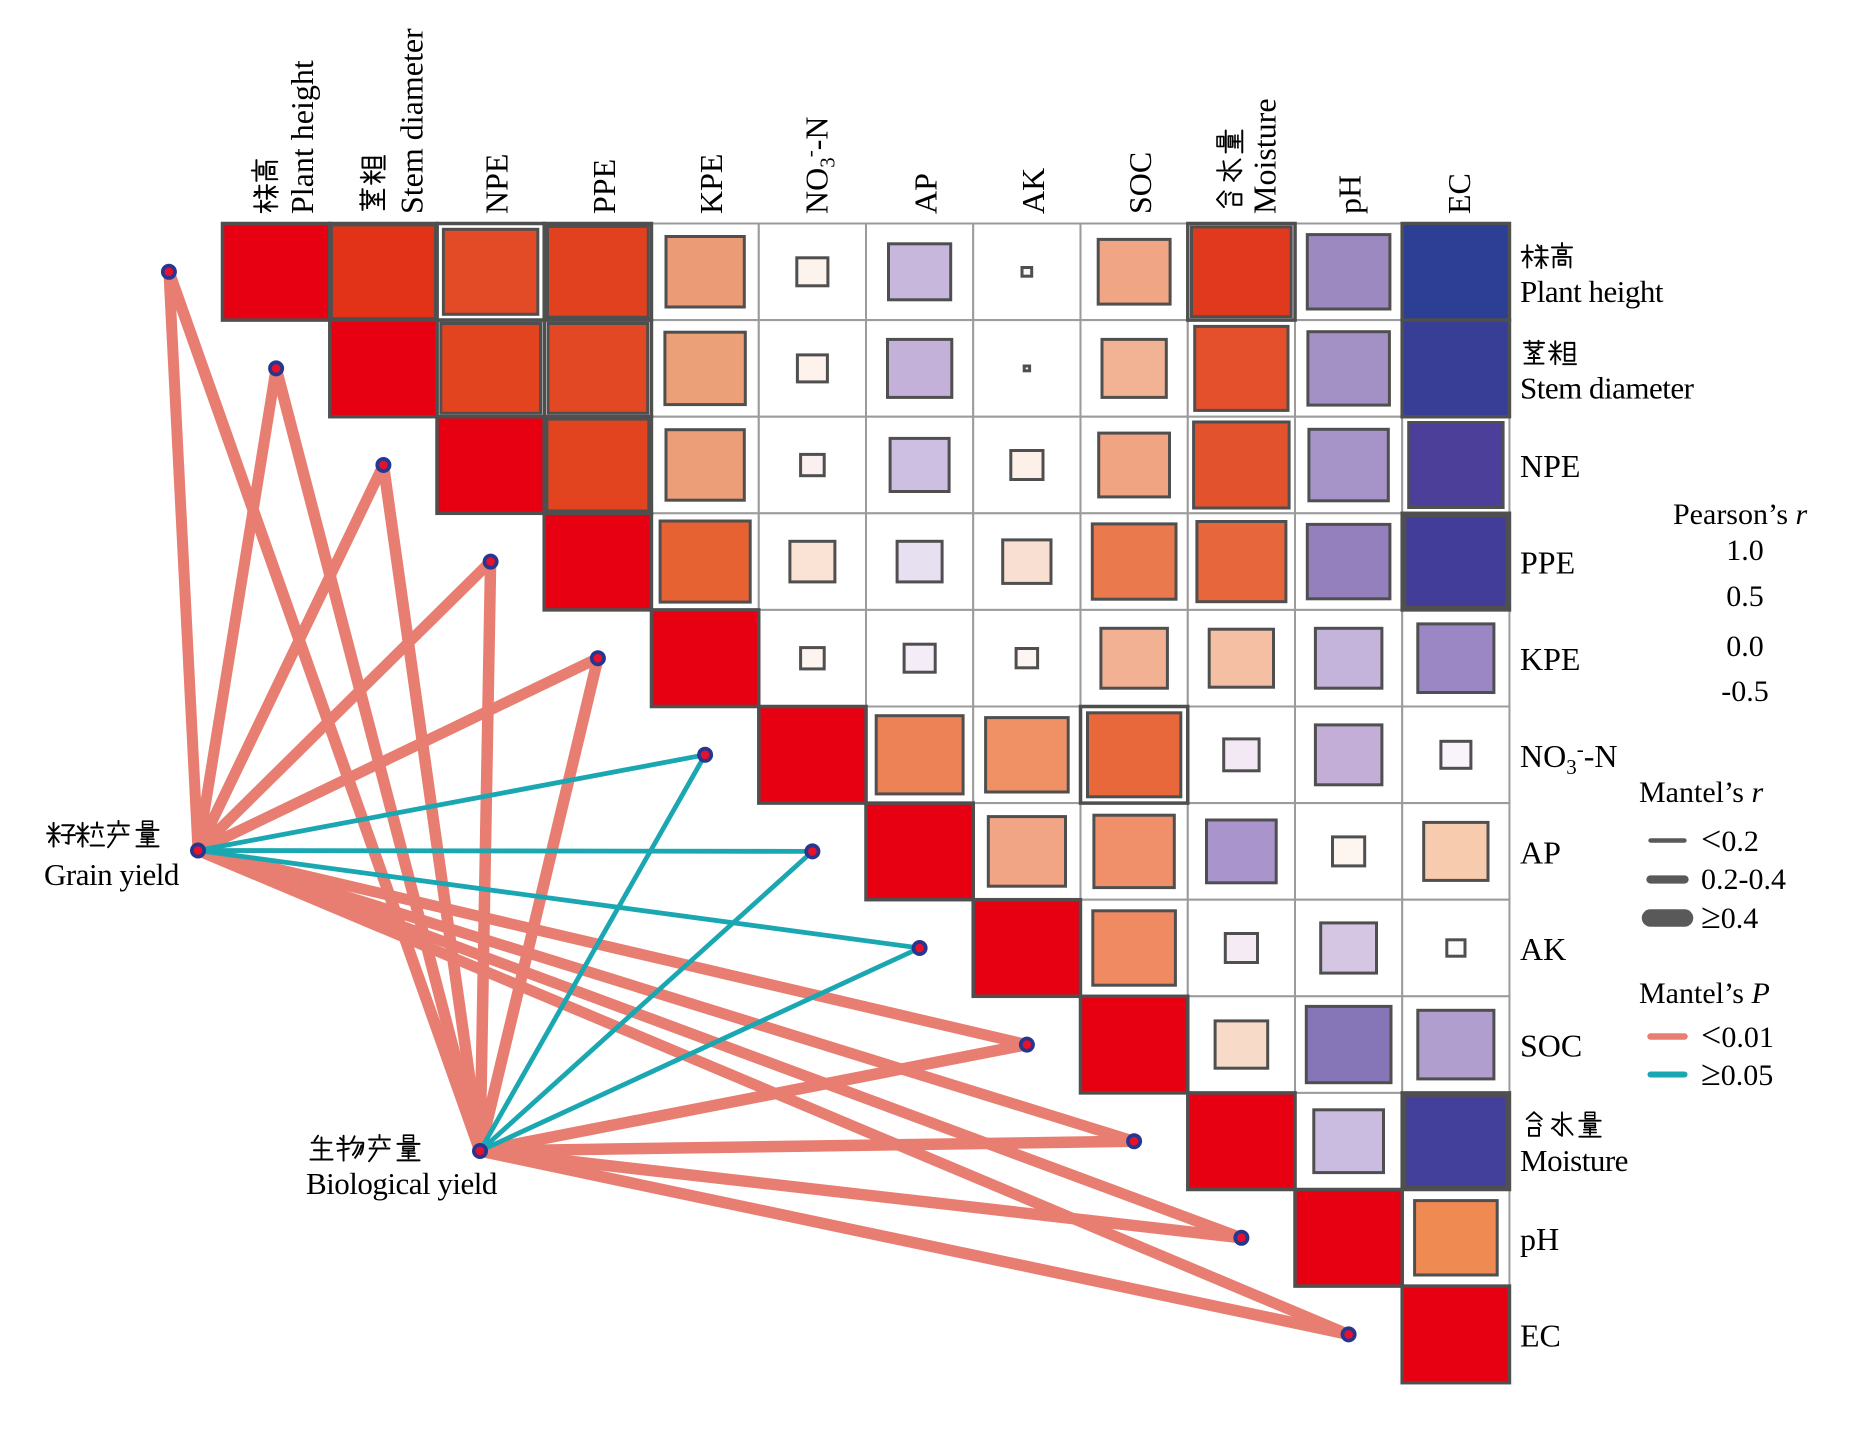 The image size is (1852, 1442). I want to click on svg-text: ≥0.05, so click(1737, 1073).